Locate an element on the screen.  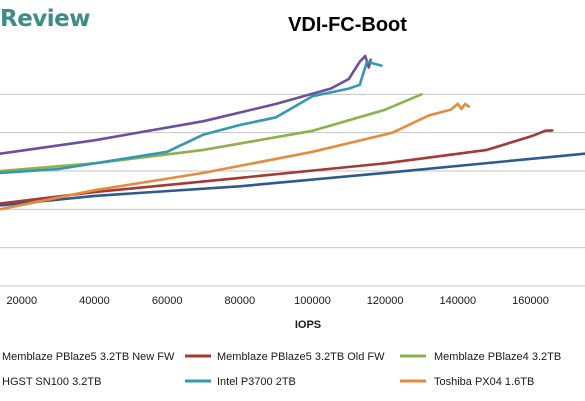
brand-logo-text: Review is located at coordinates (45, 19).